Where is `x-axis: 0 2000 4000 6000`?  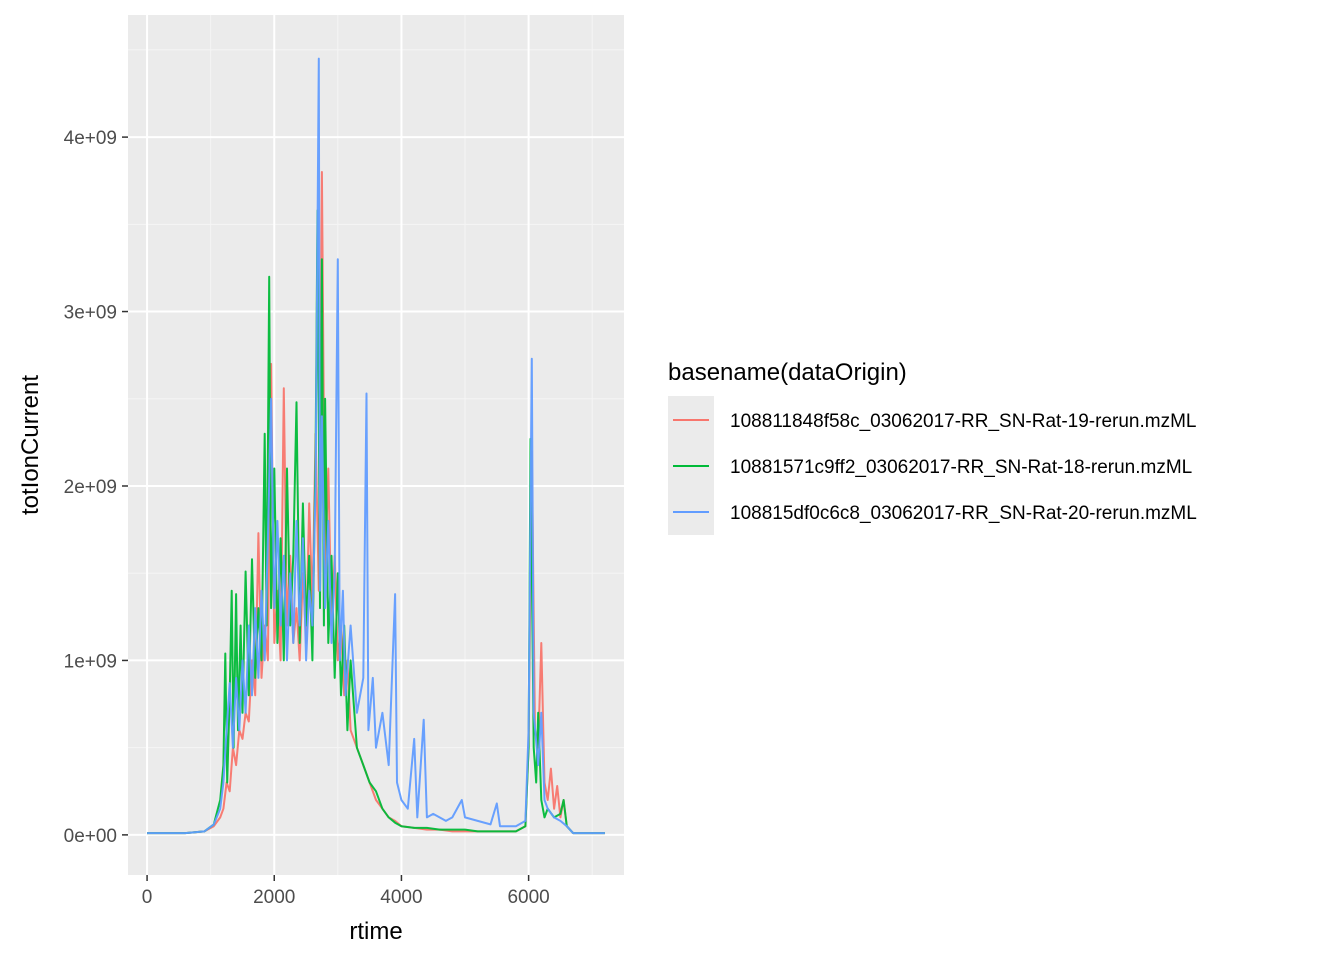
x-axis: 0 2000 4000 6000 is located at coordinates (346, 891).